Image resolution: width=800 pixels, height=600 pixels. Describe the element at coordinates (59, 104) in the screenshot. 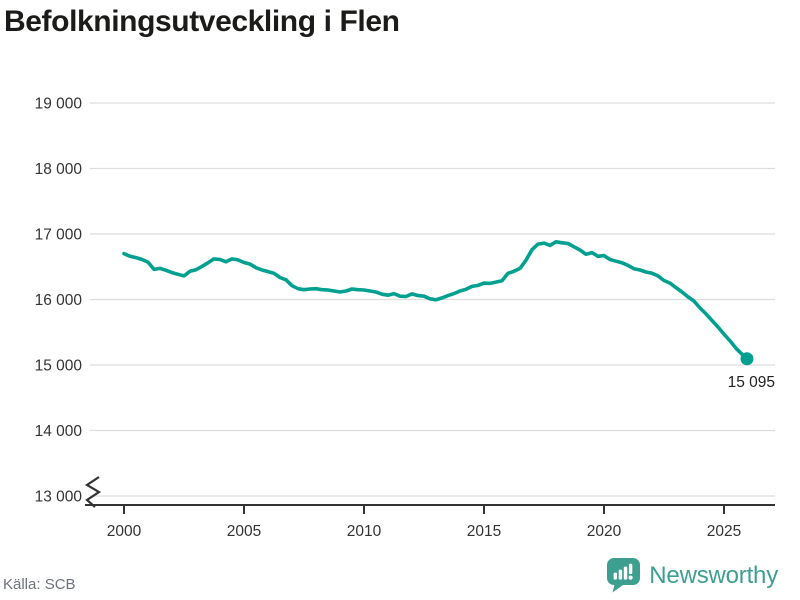

I see `y-axis-label: 19 000` at that location.